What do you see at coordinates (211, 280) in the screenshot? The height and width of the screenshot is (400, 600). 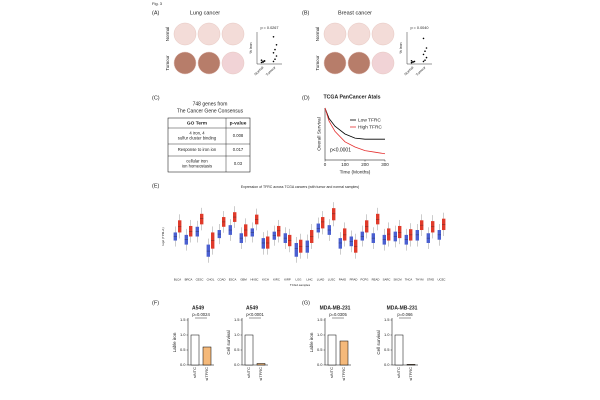 I see `x-tick-label: CHOL` at bounding box center [211, 280].